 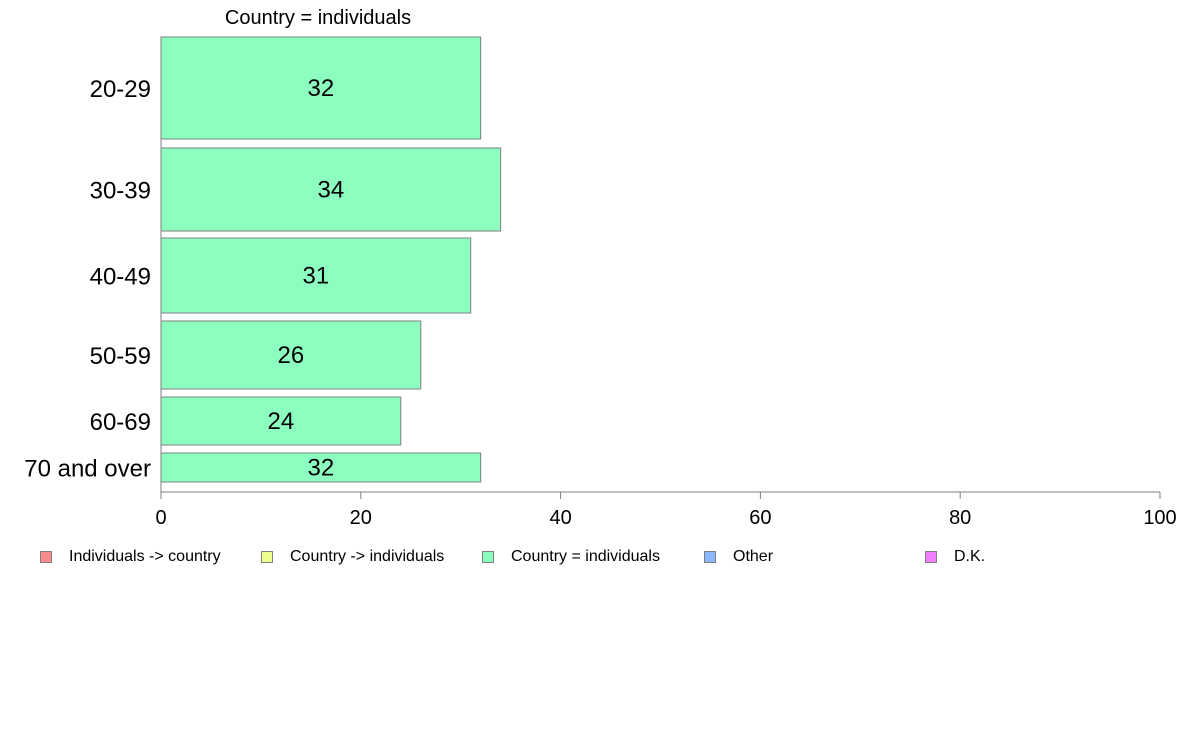 What do you see at coordinates (120, 356) in the screenshot?
I see `category-label-50-59: 50-59` at bounding box center [120, 356].